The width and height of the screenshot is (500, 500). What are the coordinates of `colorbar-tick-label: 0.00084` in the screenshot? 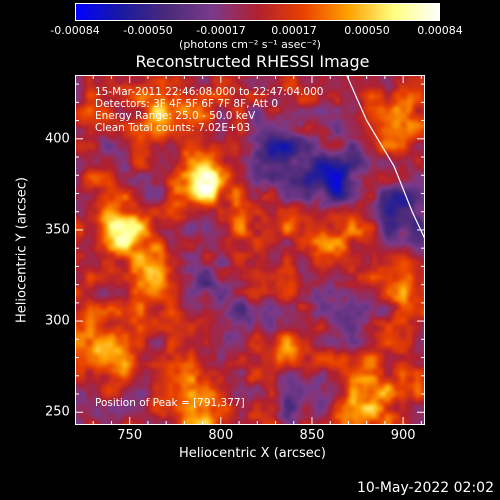 It's located at (440, 30).